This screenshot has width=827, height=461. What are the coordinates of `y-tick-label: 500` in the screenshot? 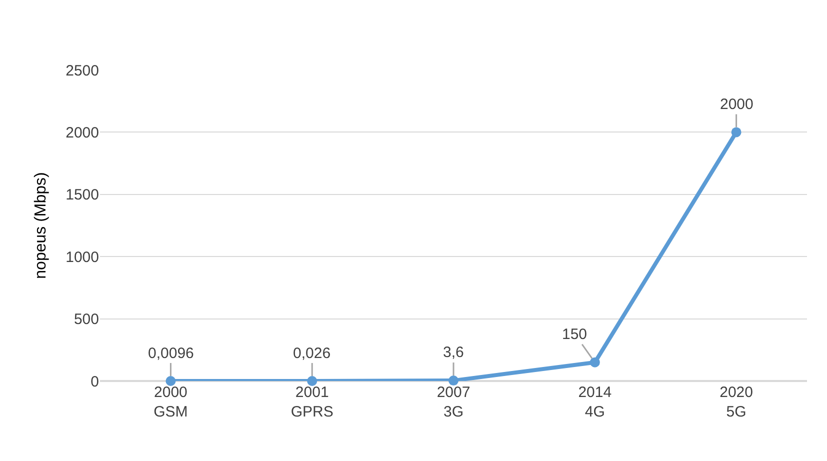 It's located at (86, 319).